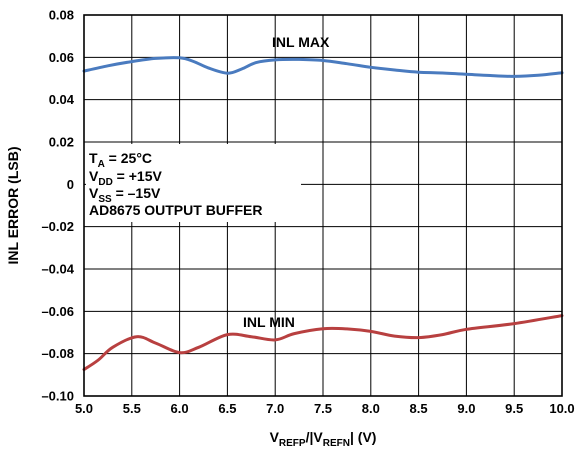 The image size is (588, 453). I want to click on y-tick-label: 0.08, so click(61, 15).